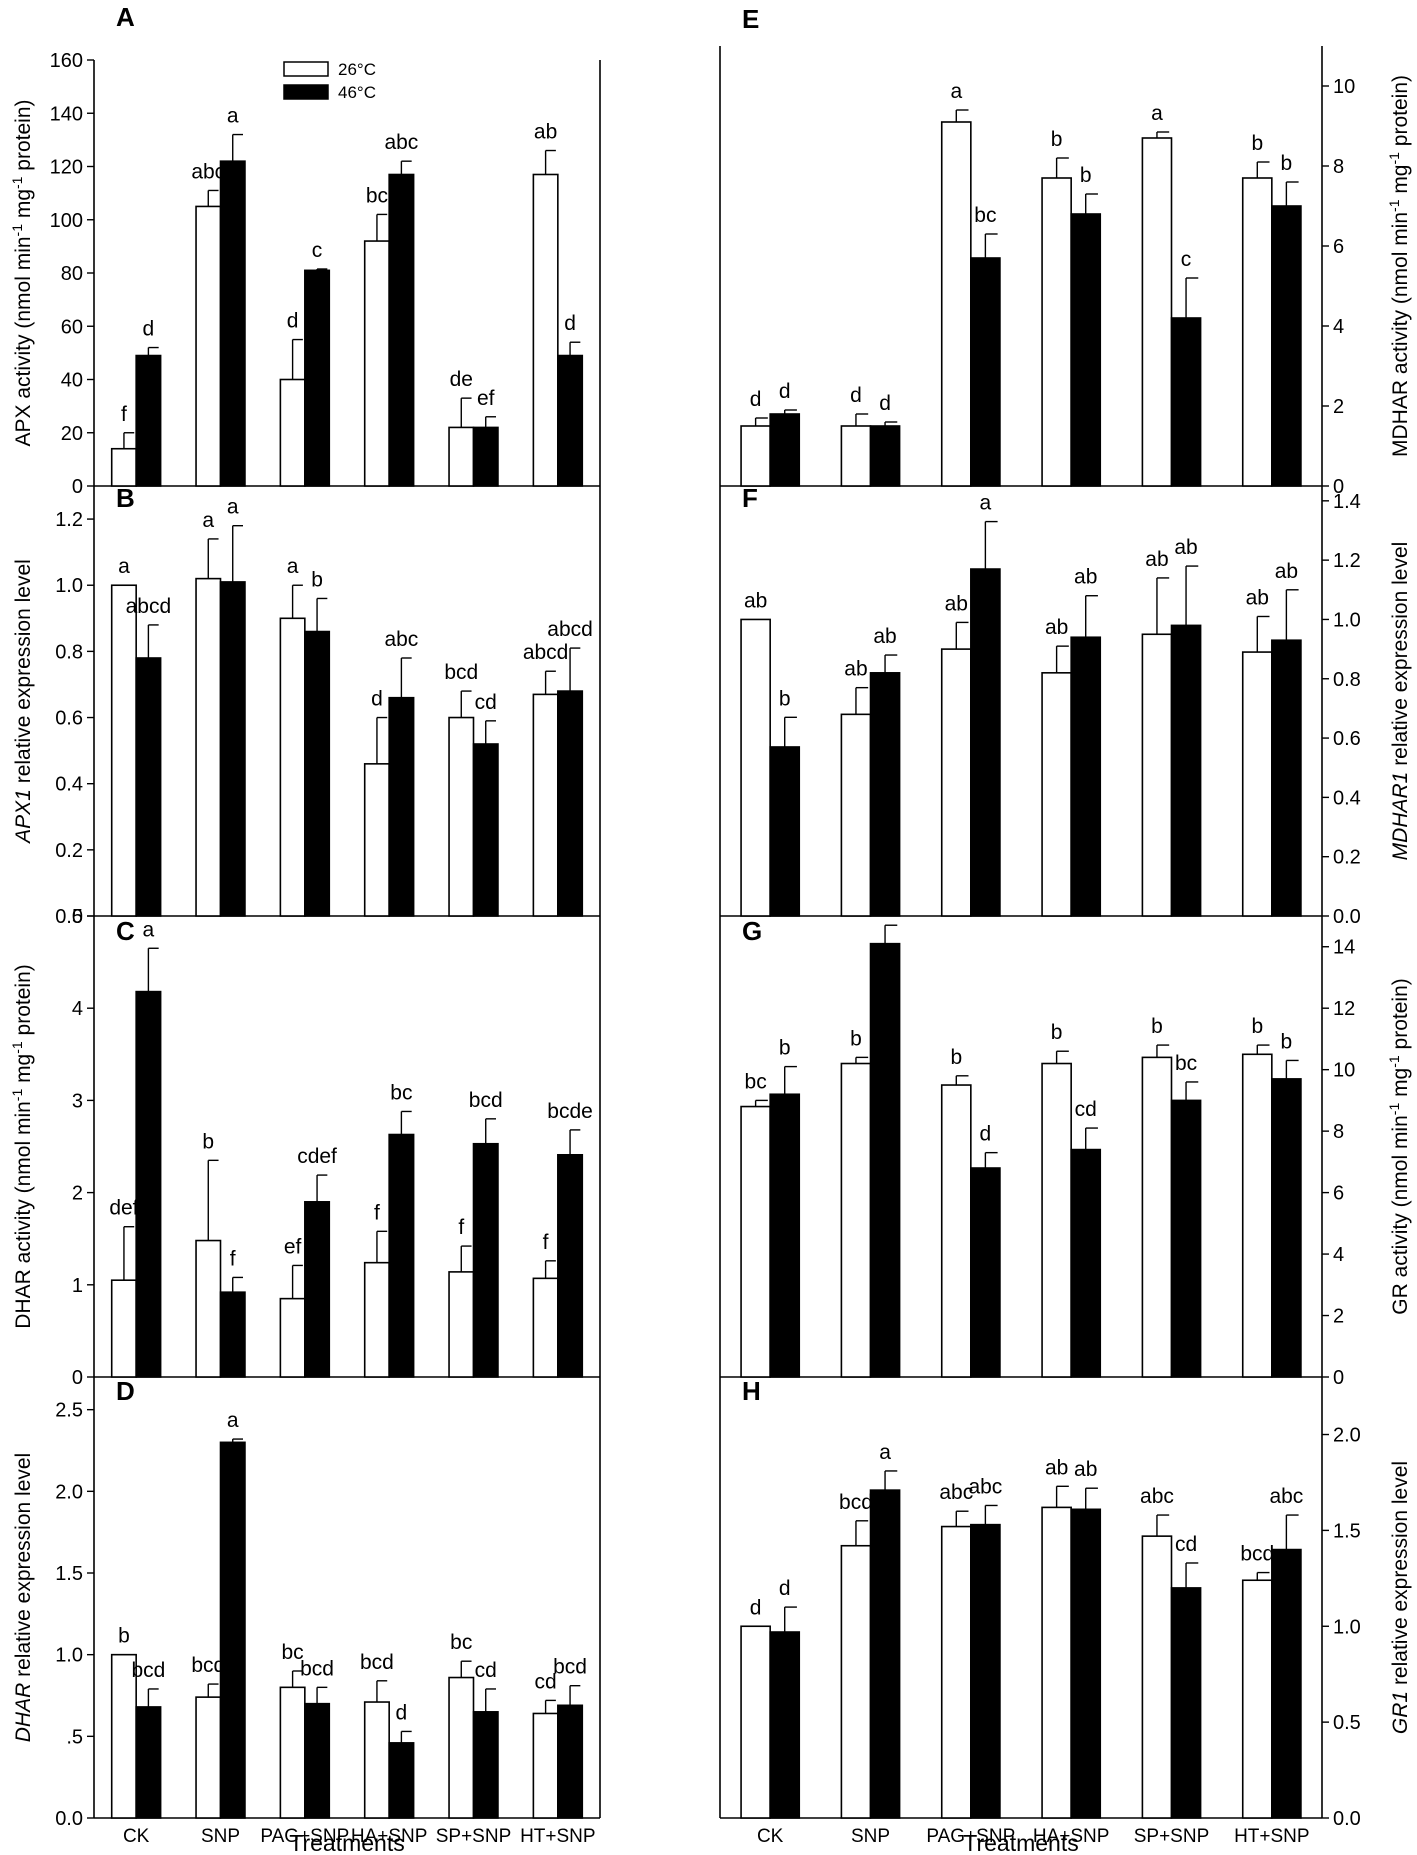 Image resolution: width=1417 pixels, height=1855 pixels. I want to click on category-label: CK, so click(770, 1836).